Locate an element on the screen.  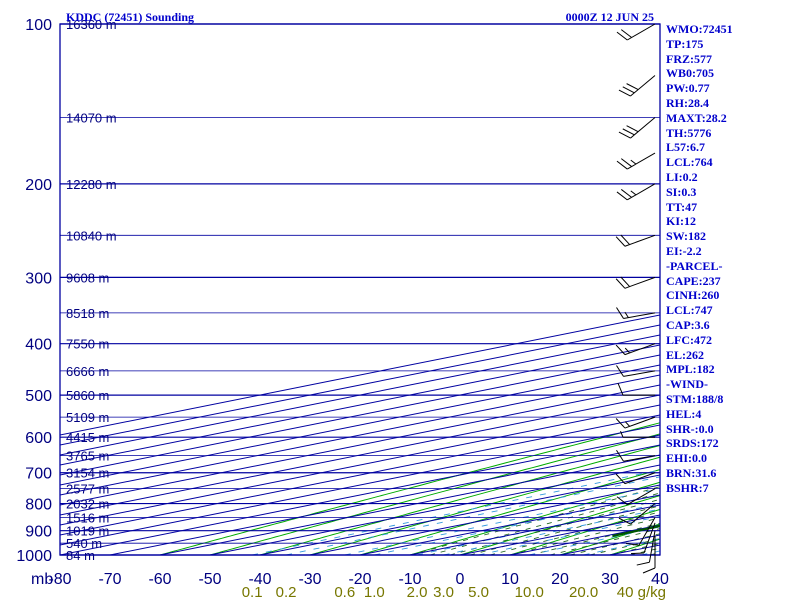
mixing-ratio-label: 1.0 is located at coordinates (374, 592).